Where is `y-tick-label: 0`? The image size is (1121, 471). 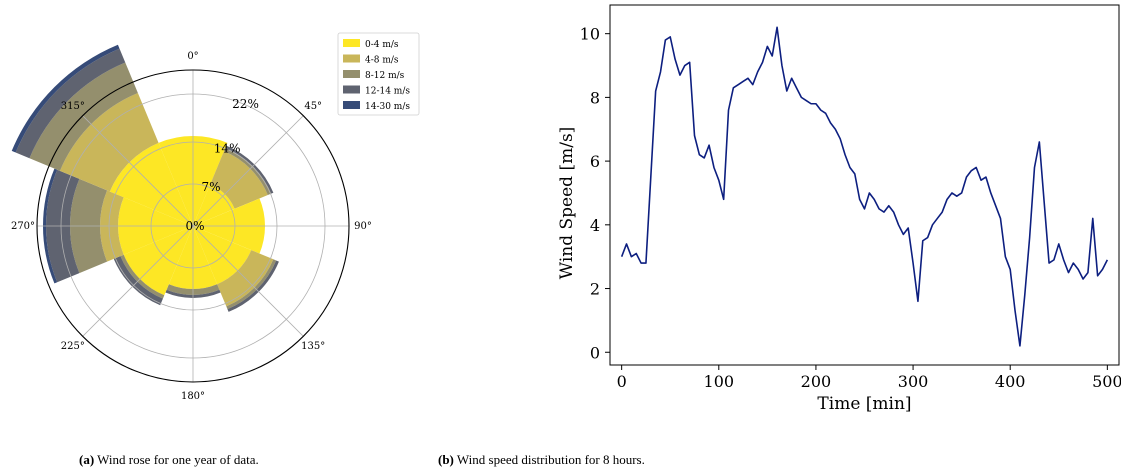
y-tick-label: 0 is located at coordinates (595, 352).